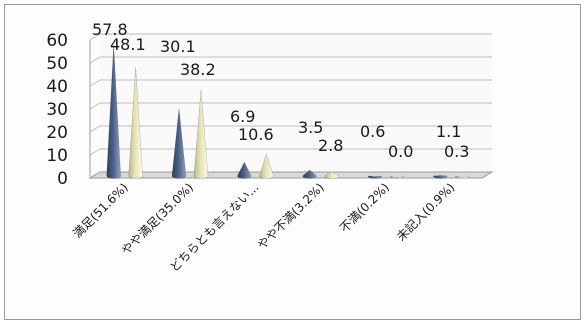 This screenshot has height=326, width=587. I want to click on data-label-s0-c5: 1.1, so click(448, 131).